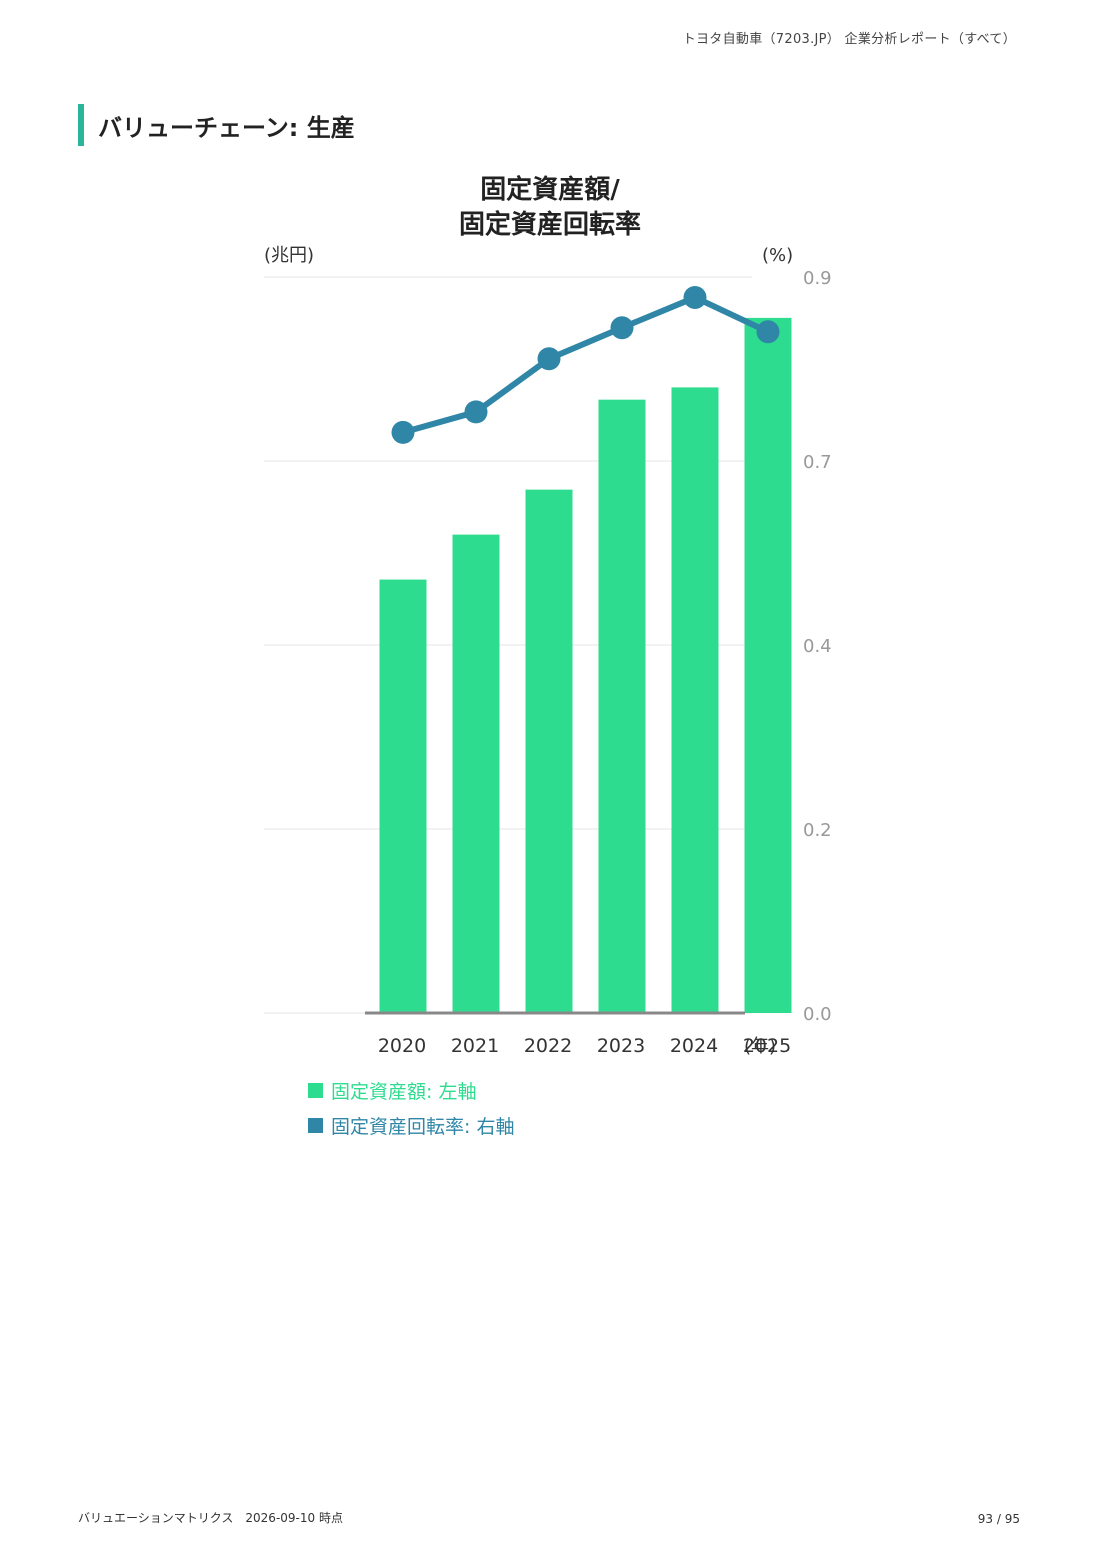 The image size is (1100, 1554). I want to click on legend-swatch-bar, so click(315, 1090).